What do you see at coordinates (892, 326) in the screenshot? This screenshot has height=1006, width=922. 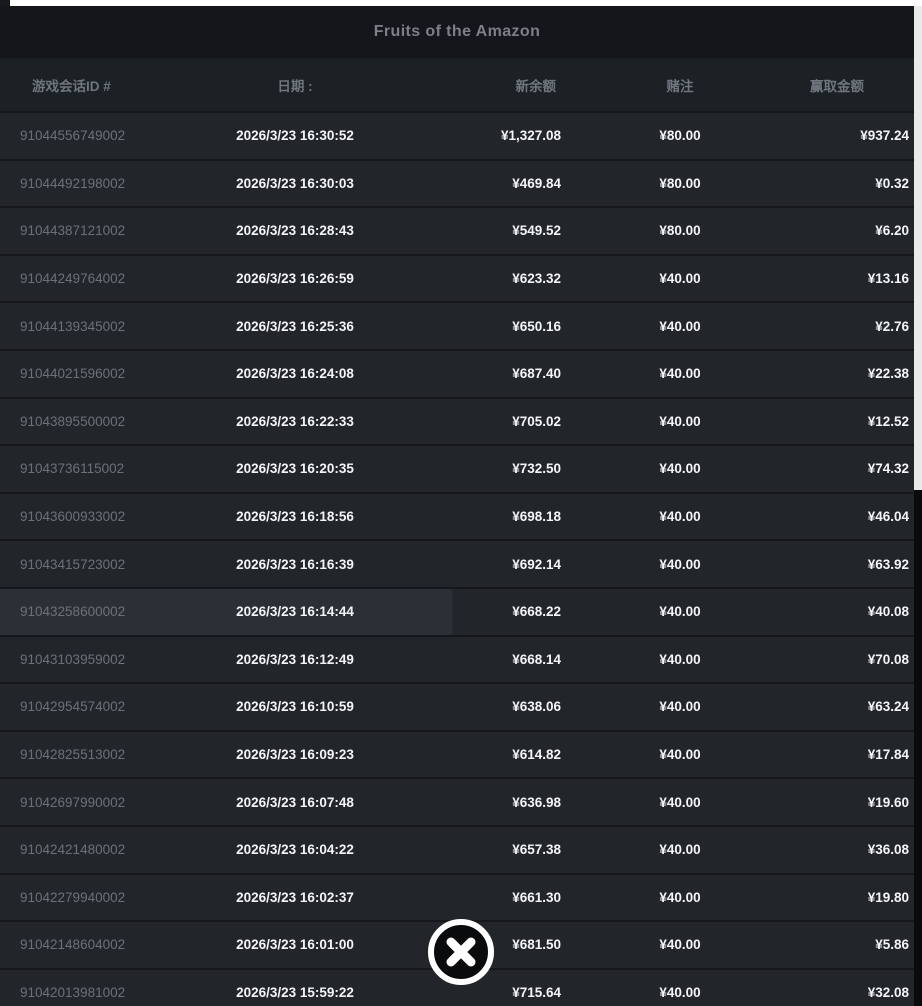 I see `win-amount-cell: ¥2.76` at bounding box center [892, 326].